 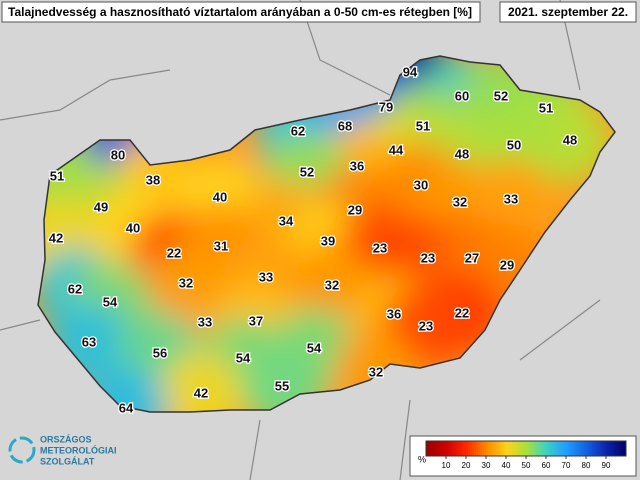 What do you see at coordinates (67, 461) in the screenshot?
I see `logo-line: SZOLGÁLAT` at bounding box center [67, 461].